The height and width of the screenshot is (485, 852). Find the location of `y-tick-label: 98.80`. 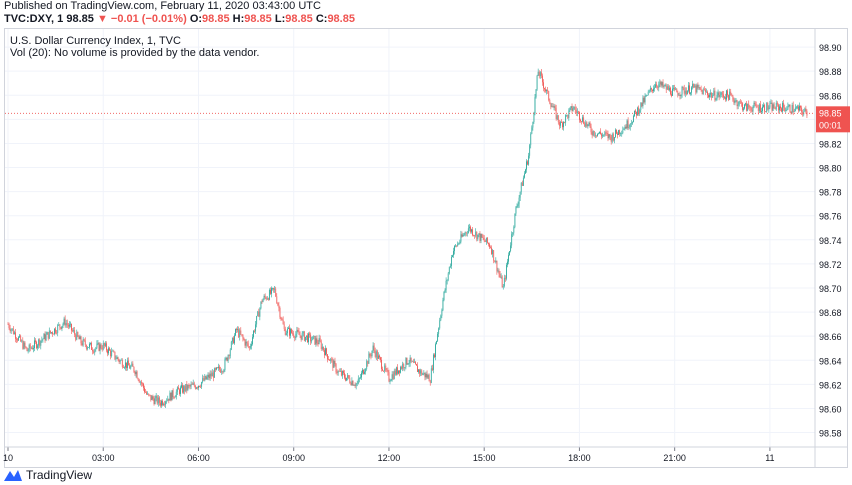

y-tick-label: 98.80 is located at coordinates (830, 169).